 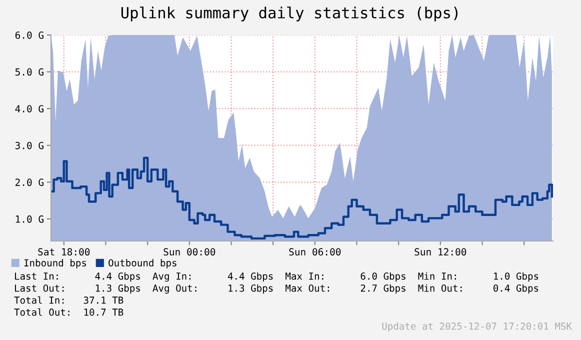 What do you see at coordinates (64, 252) in the screenshot?
I see `x-tick-label: Sat 18:00` at bounding box center [64, 252].